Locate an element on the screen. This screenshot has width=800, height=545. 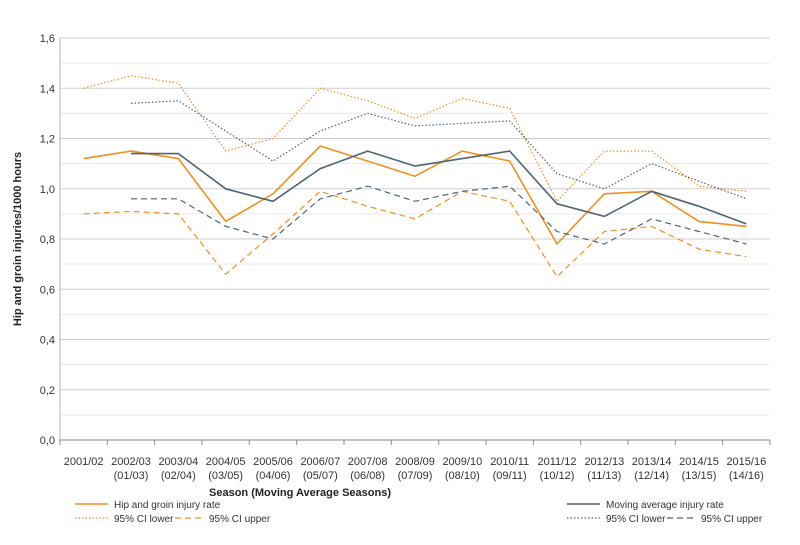
x-tick-label: 2009/10 is located at coordinates (462, 462).